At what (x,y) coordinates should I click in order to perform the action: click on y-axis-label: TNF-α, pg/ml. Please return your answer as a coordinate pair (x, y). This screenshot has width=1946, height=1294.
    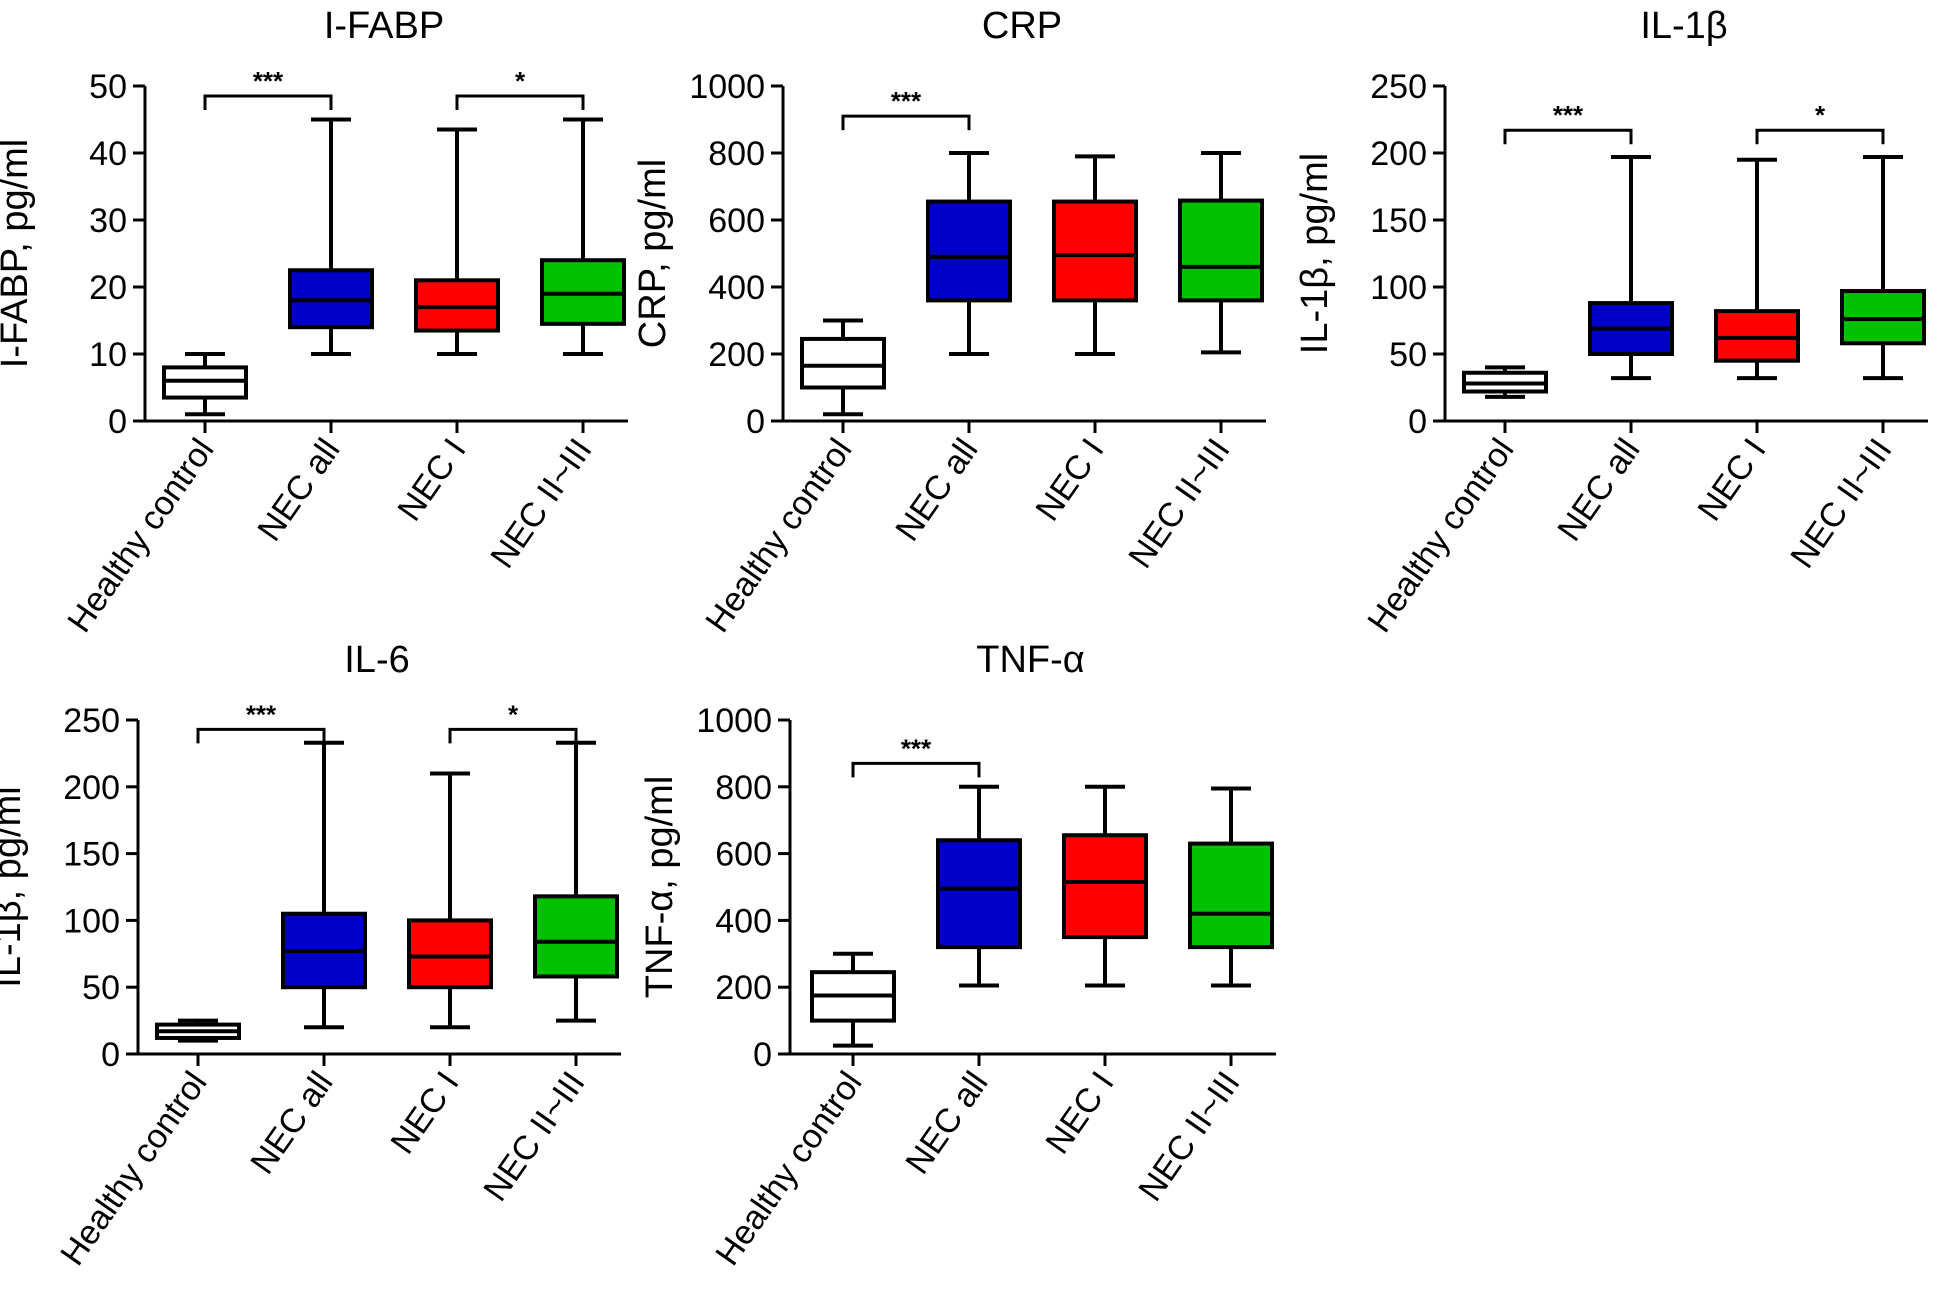
    Looking at the image, I should click on (660, 887).